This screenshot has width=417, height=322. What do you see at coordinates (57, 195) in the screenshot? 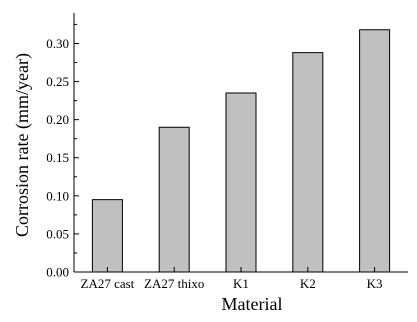
I see `y-tick-label-3: 0.10` at bounding box center [57, 195].